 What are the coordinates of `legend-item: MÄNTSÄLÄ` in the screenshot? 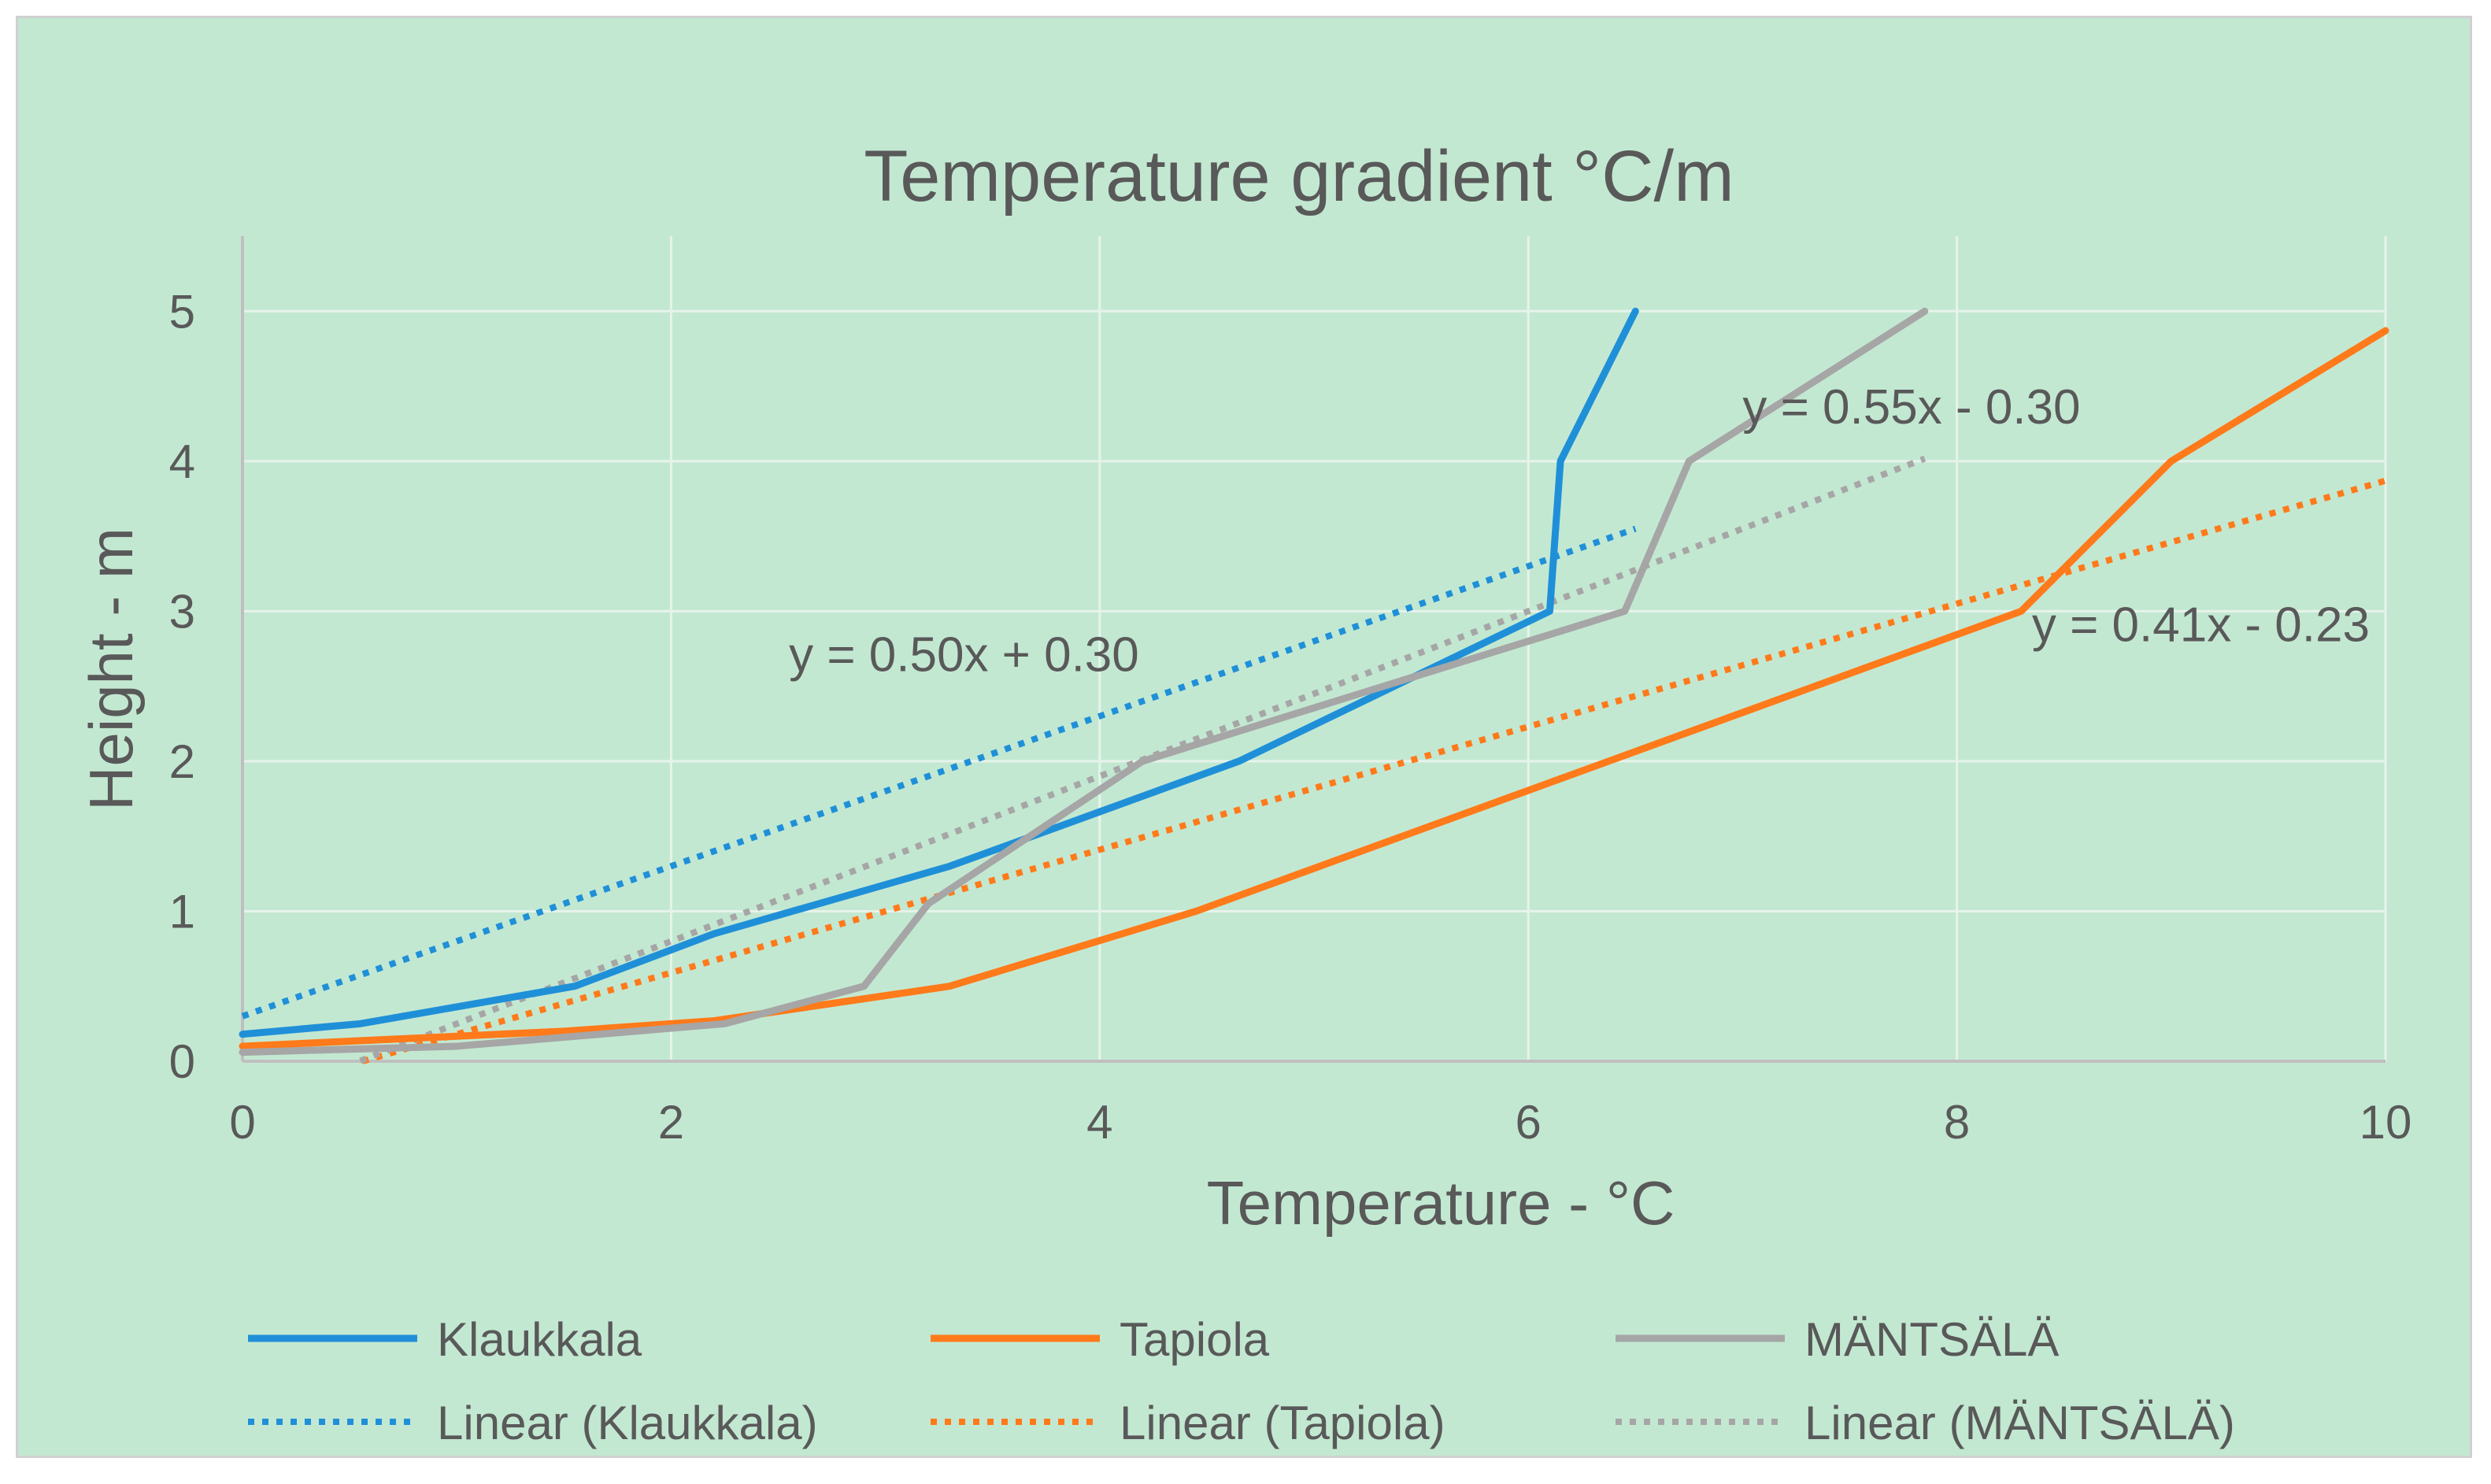 It's located at (1837, 1340).